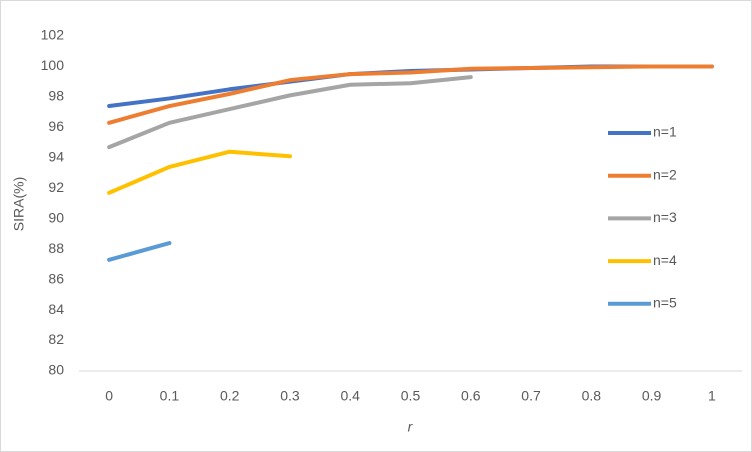 The image size is (752, 452). What do you see at coordinates (531, 396) in the screenshot?
I see `x-tick-label: 0.7` at bounding box center [531, 396].